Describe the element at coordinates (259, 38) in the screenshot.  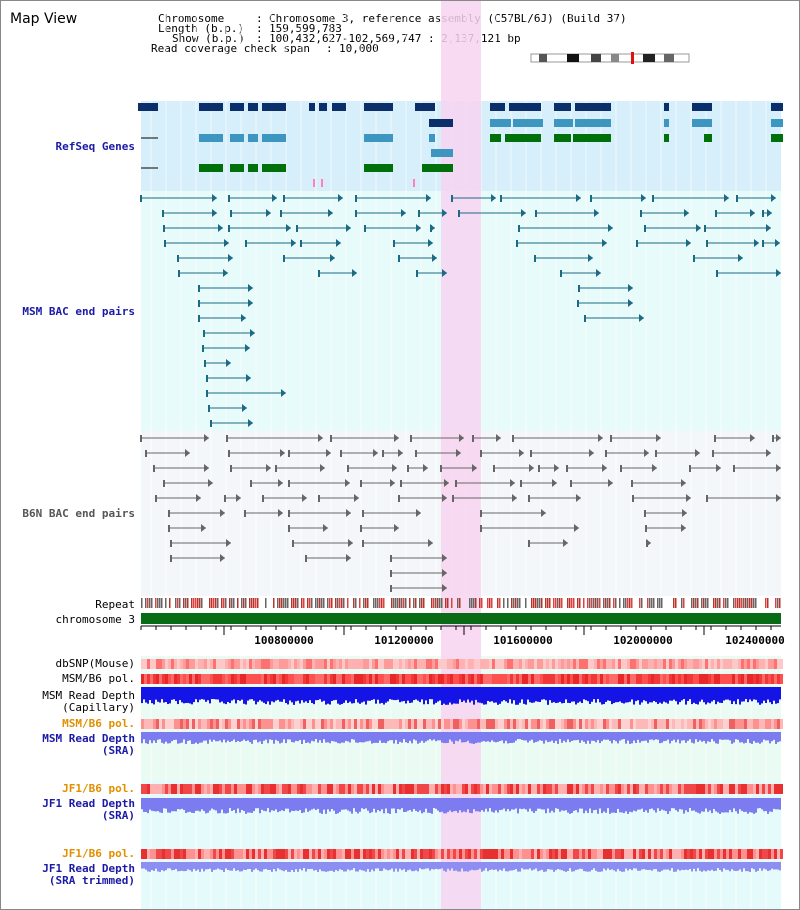
I see `show-sep: :` at that location.